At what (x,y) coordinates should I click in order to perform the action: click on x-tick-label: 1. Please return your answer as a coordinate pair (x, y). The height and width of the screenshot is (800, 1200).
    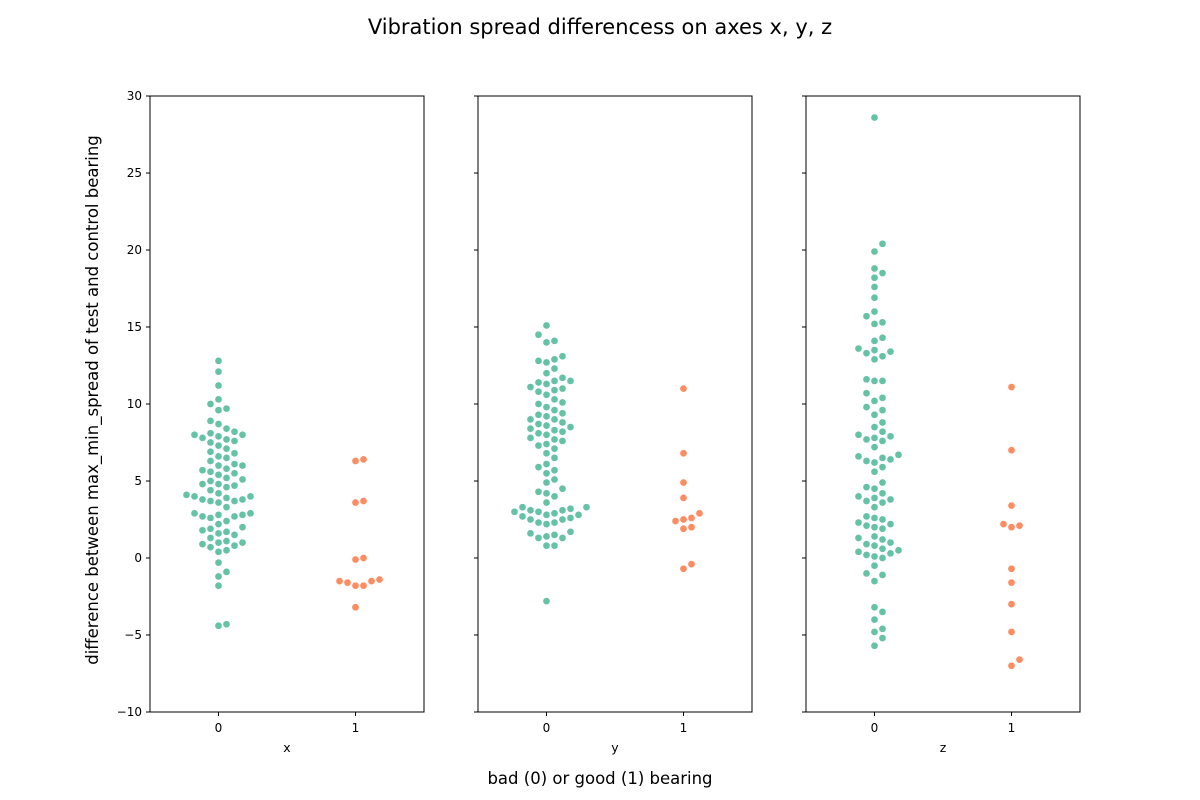
    Looking at the image, I should click on (1012, 728).